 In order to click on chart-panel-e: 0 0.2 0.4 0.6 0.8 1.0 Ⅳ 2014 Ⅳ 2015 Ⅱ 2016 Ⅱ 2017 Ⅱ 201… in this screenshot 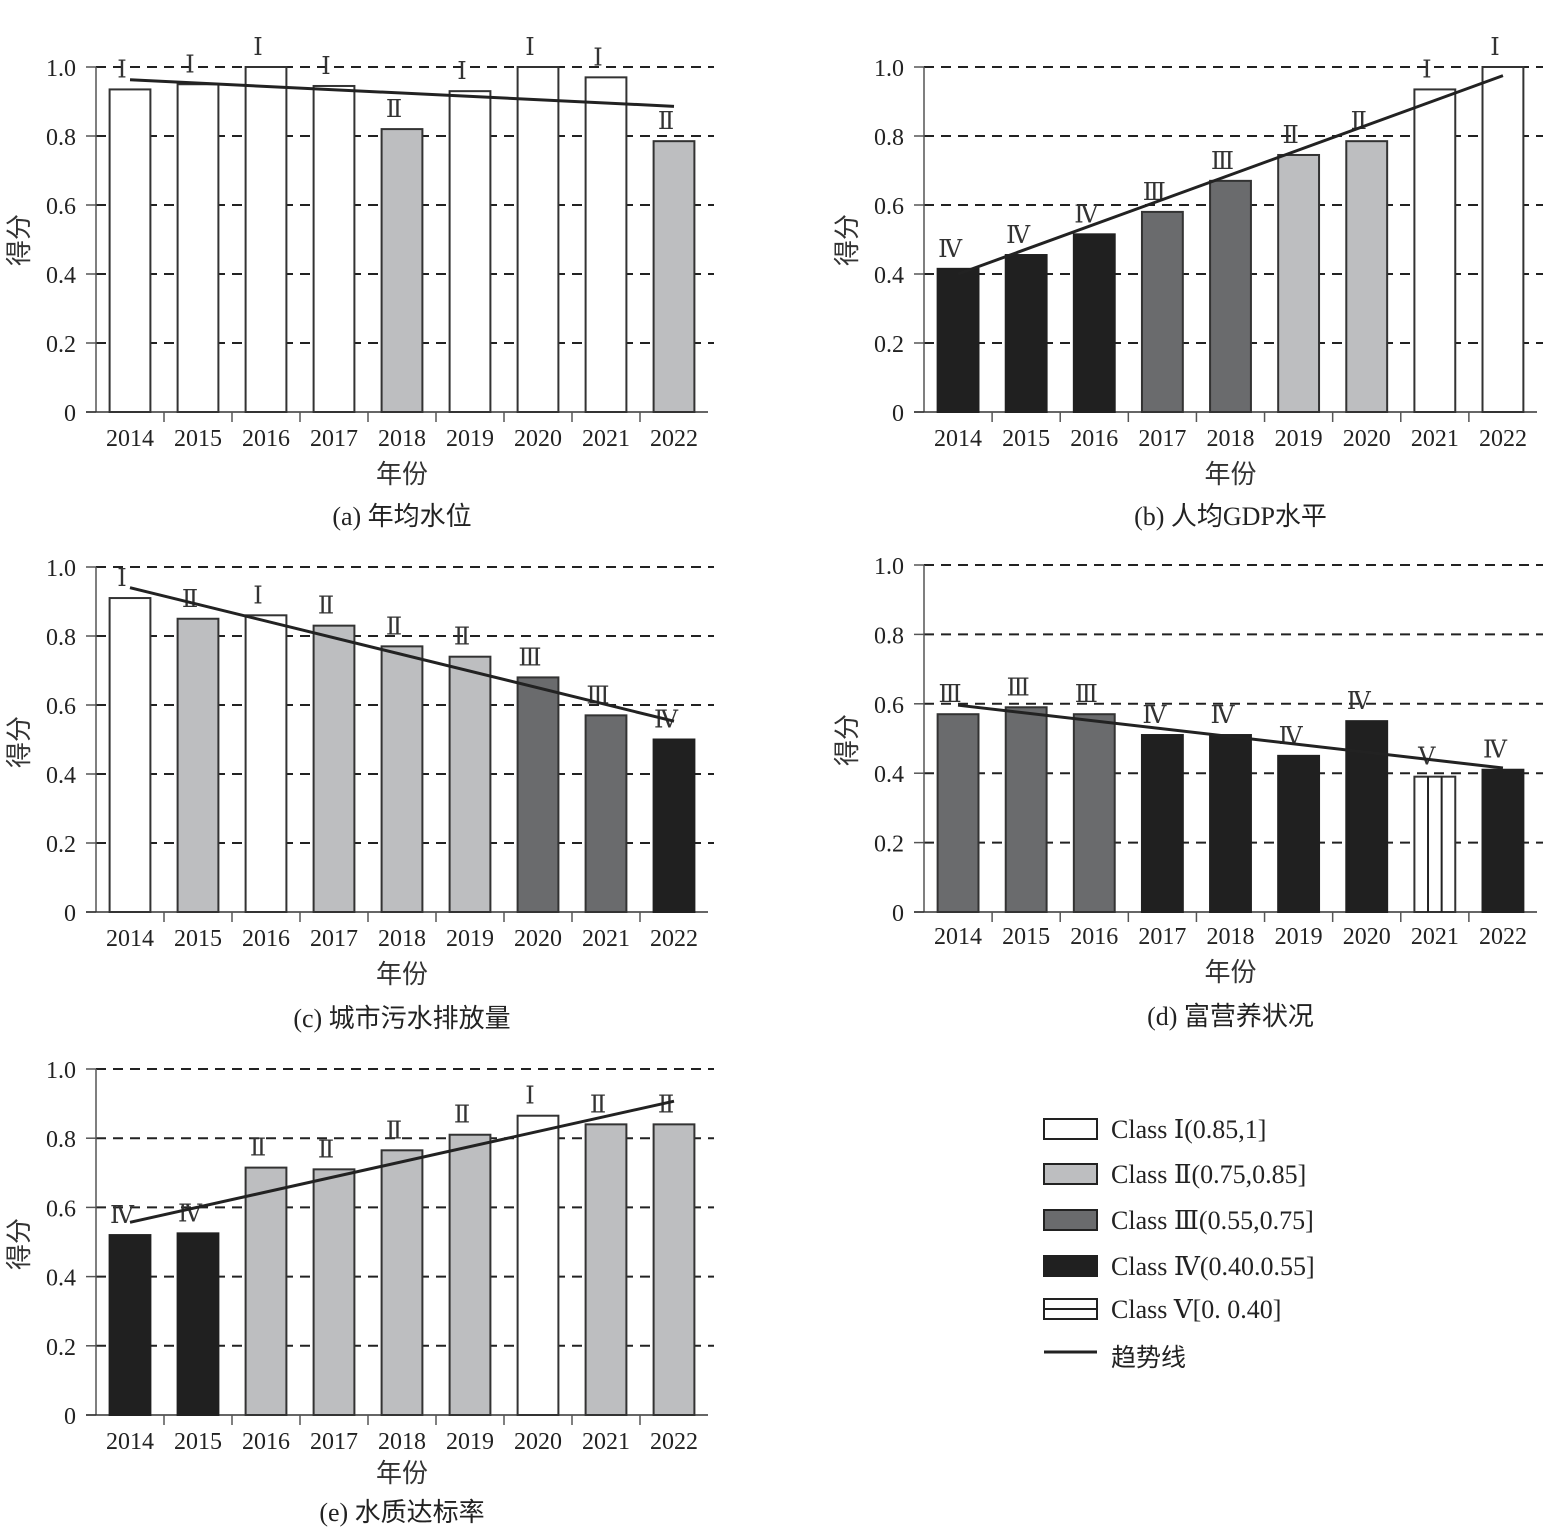, I will do `click(359, 1292)`.